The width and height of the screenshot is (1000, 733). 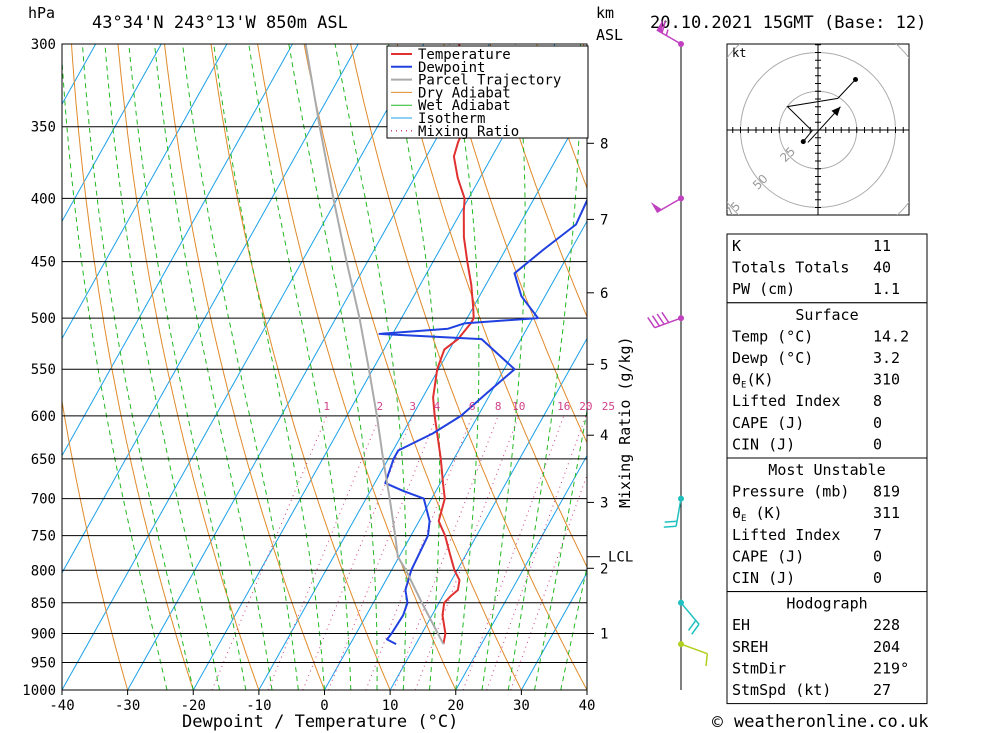 What do you see at coordinates (759, 668) in the screenshot?
I see `index-label: StmDir` at bounding box center [759, 668].